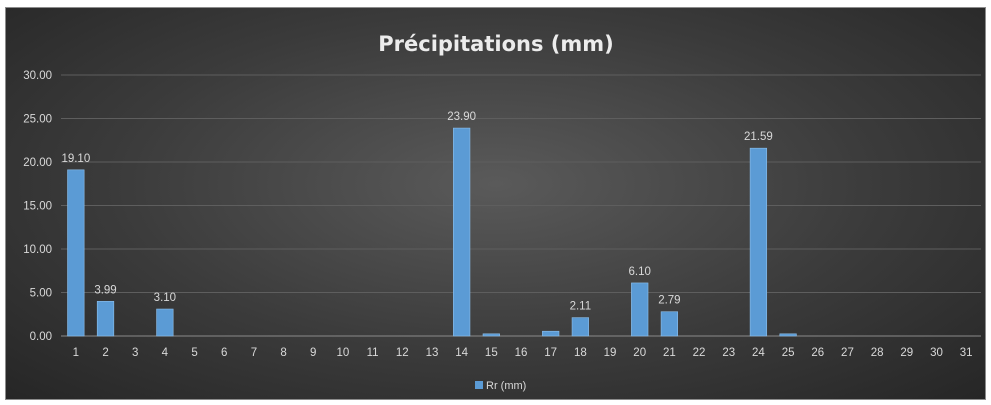 The image size is (991, 405). Describe the element at coordinates (373, 353) in the screenshot. I see `x-tick-label: 11` at that location.